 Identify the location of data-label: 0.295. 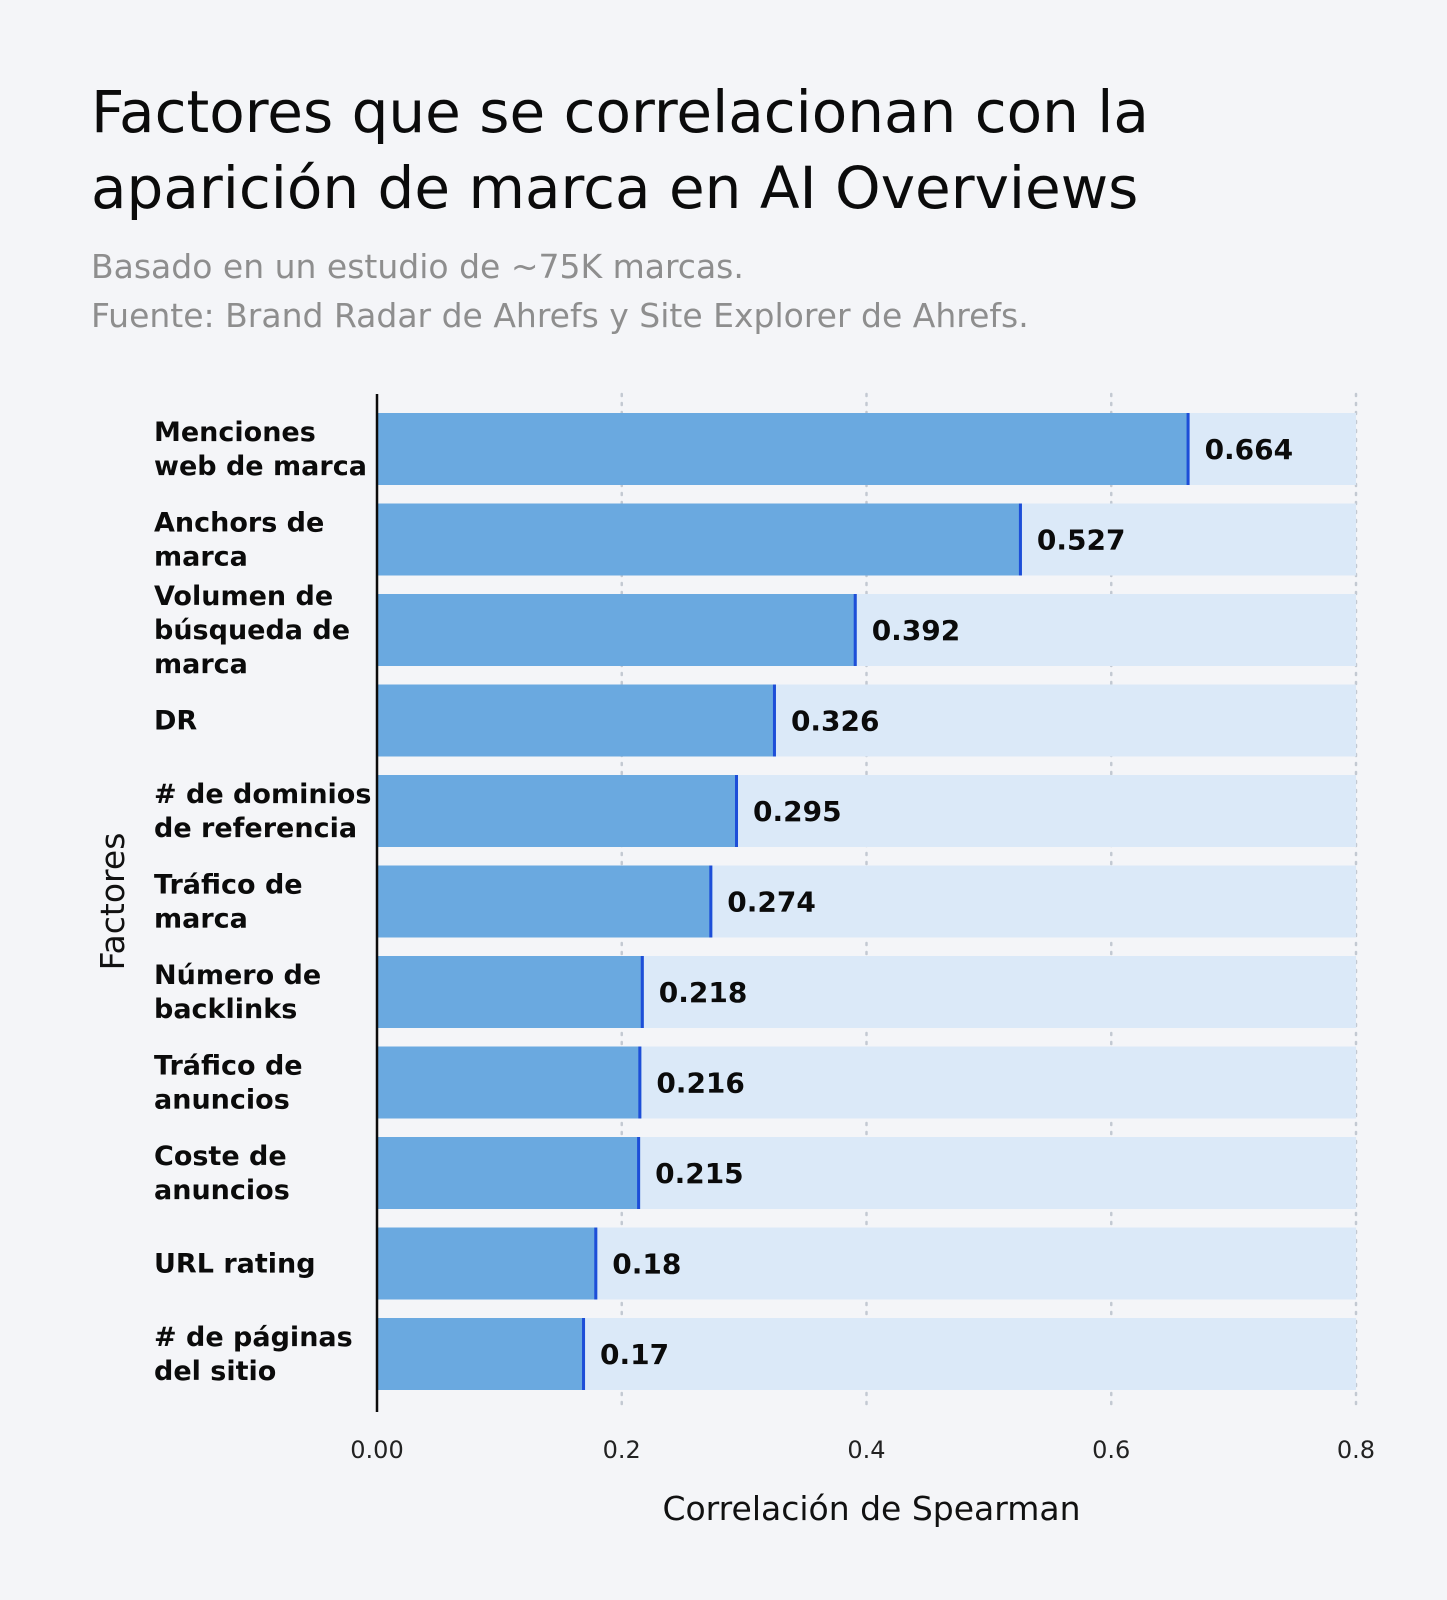
(797, 811).